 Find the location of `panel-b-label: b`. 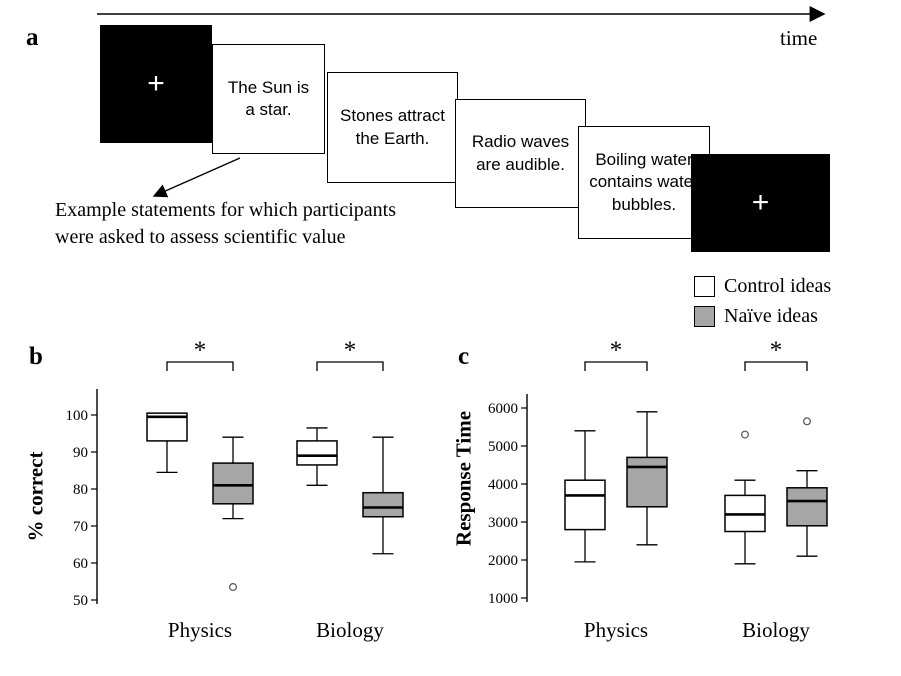

panel-b-label: b is located at coordinates (36, 356).